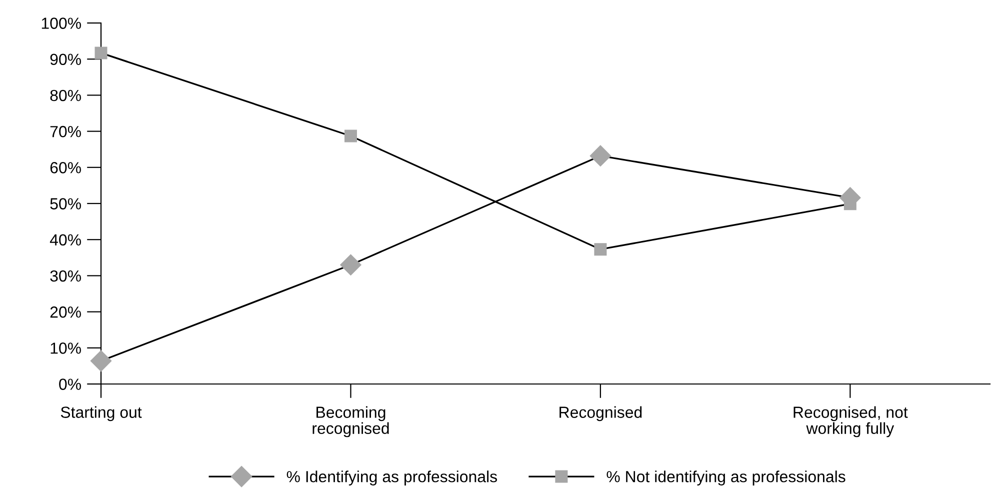  What do you see at coordinates (65, 168) in the screenshot?
I see `y-tick-label: 60%` at bounding box center [65, 168].